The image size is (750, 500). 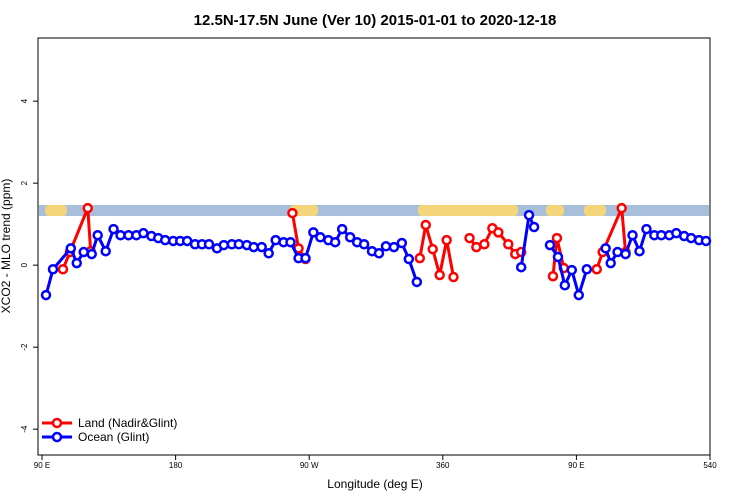 What do you see at coordinates (443, 465) in the screenshot?
I see `x-tick-label: 360` at bounding box center [443, 465].